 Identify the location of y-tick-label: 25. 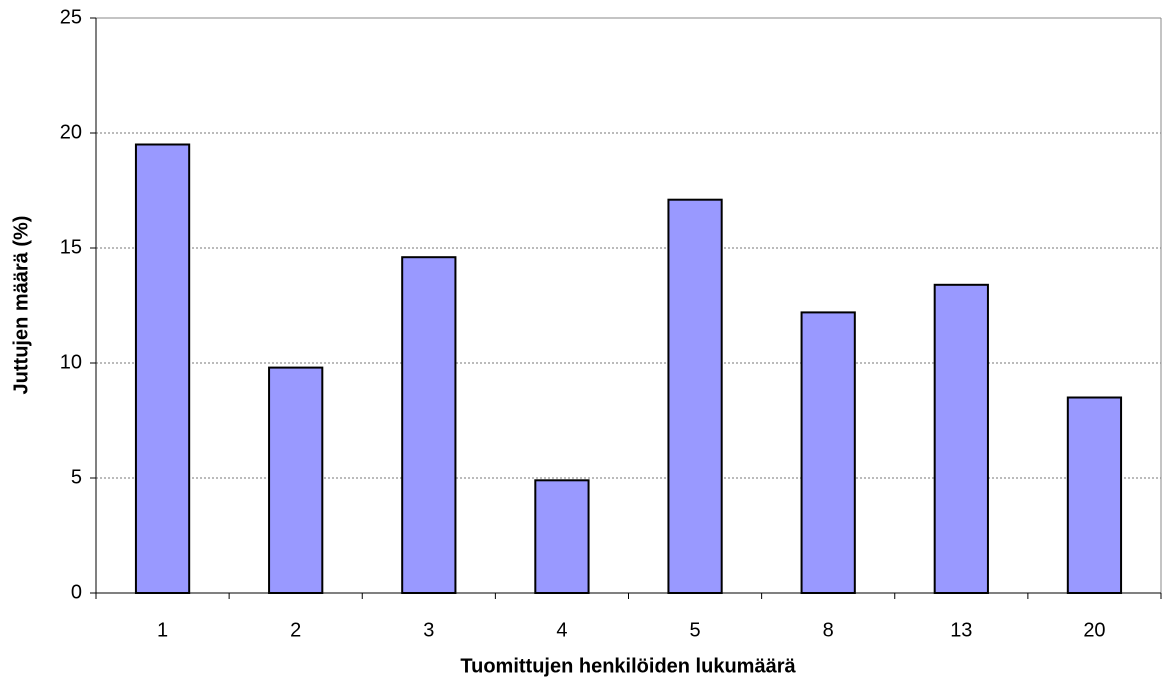
(71, 17).